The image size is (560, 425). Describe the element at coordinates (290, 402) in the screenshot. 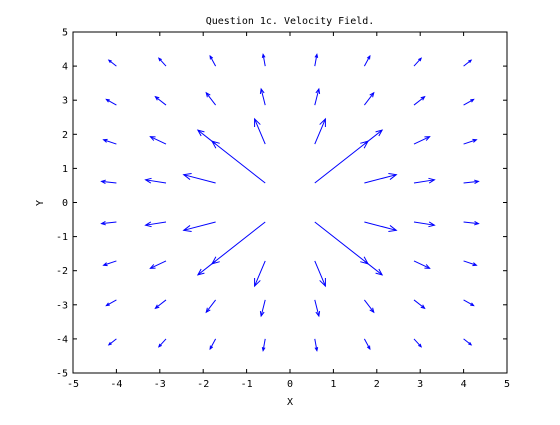

I see `x-axis-label: X` at that location.